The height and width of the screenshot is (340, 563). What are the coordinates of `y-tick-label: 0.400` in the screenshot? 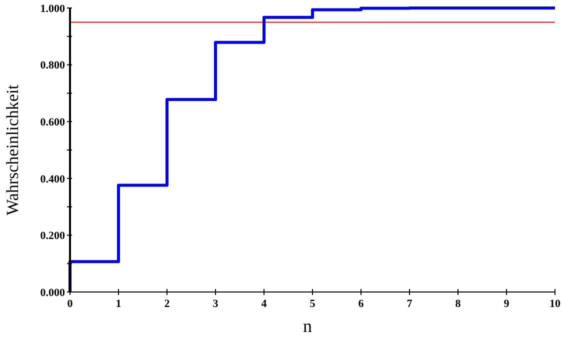 It's located at (53, 179).